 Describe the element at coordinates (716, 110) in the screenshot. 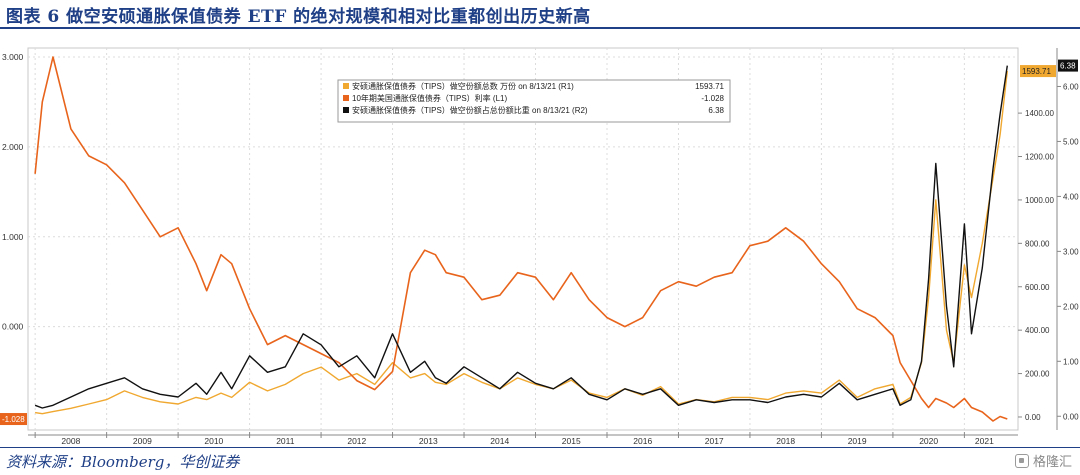

I see `legend-value: 6.38` at that location.